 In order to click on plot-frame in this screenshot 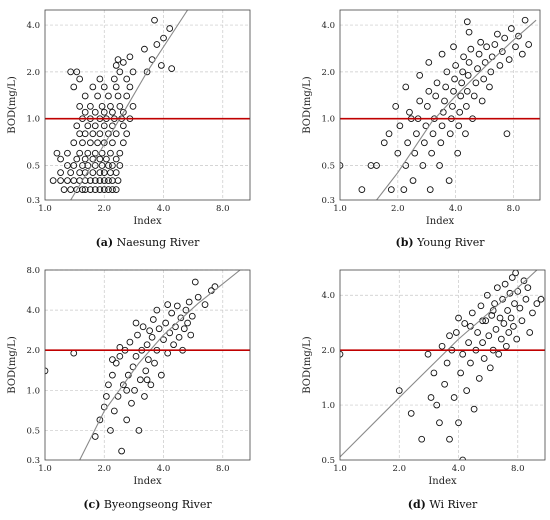, I will do `click(147, 365)`.